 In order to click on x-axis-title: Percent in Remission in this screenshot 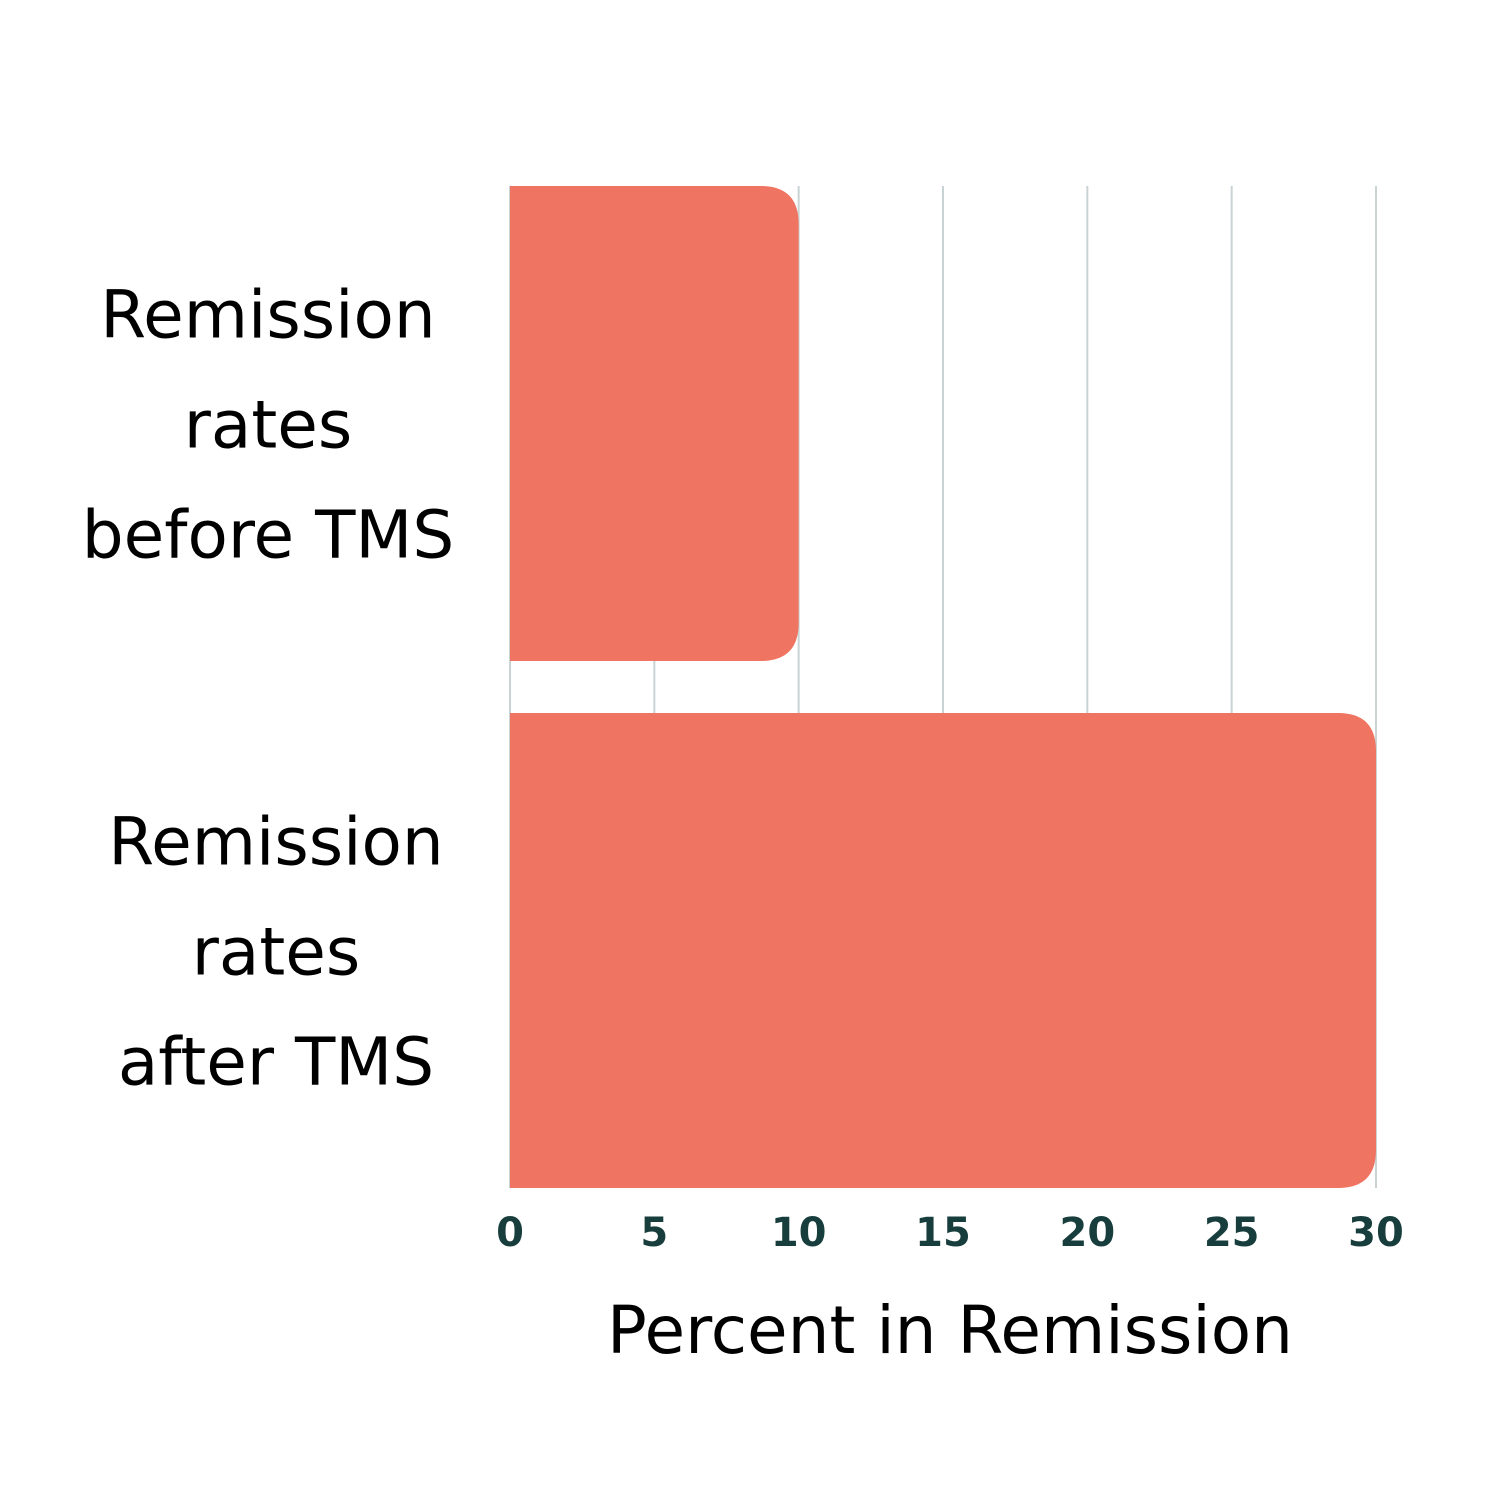, I will do `click(950, 1330)`.